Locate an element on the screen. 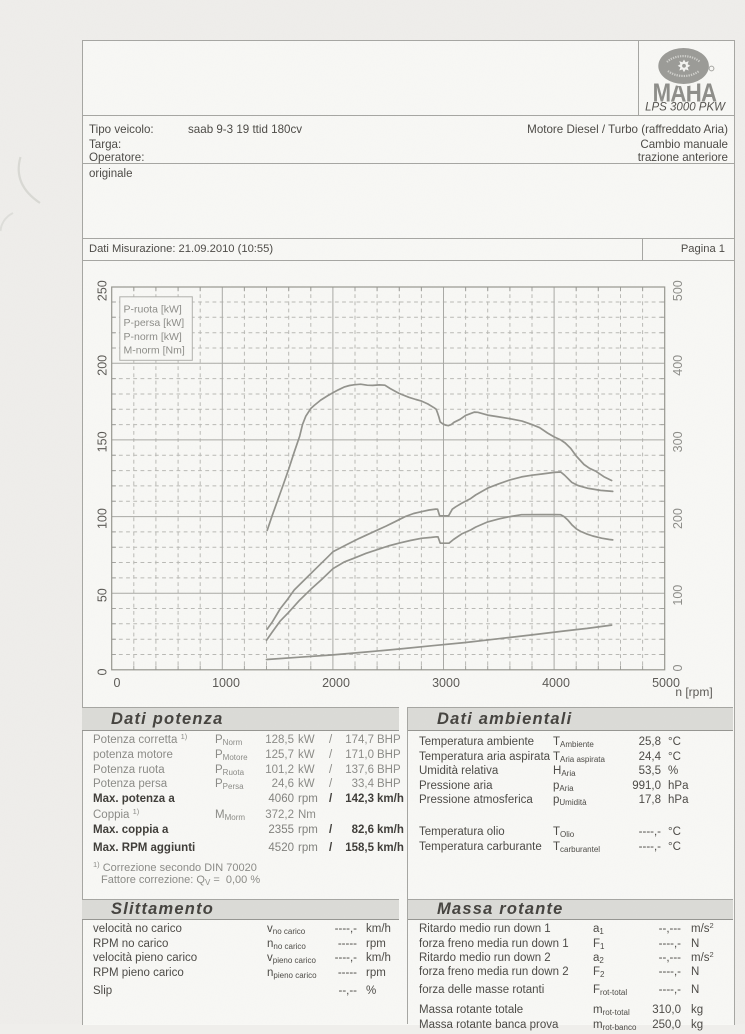 This screenshot has height=1034, width=745. svg-text: 2000 is located at coordinates (336, 683).